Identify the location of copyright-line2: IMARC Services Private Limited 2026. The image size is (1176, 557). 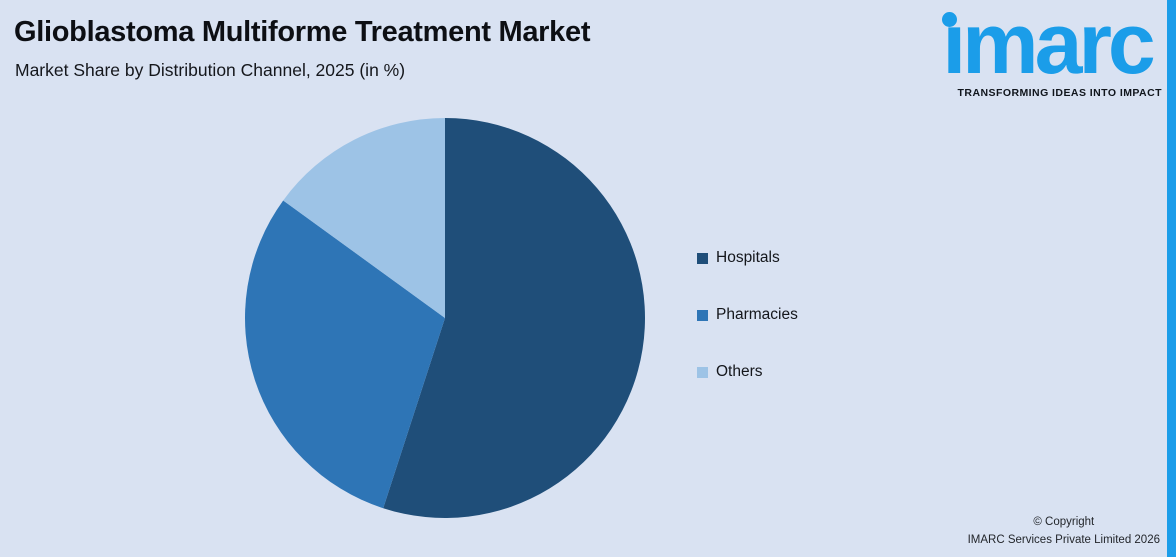
(1063, 540).